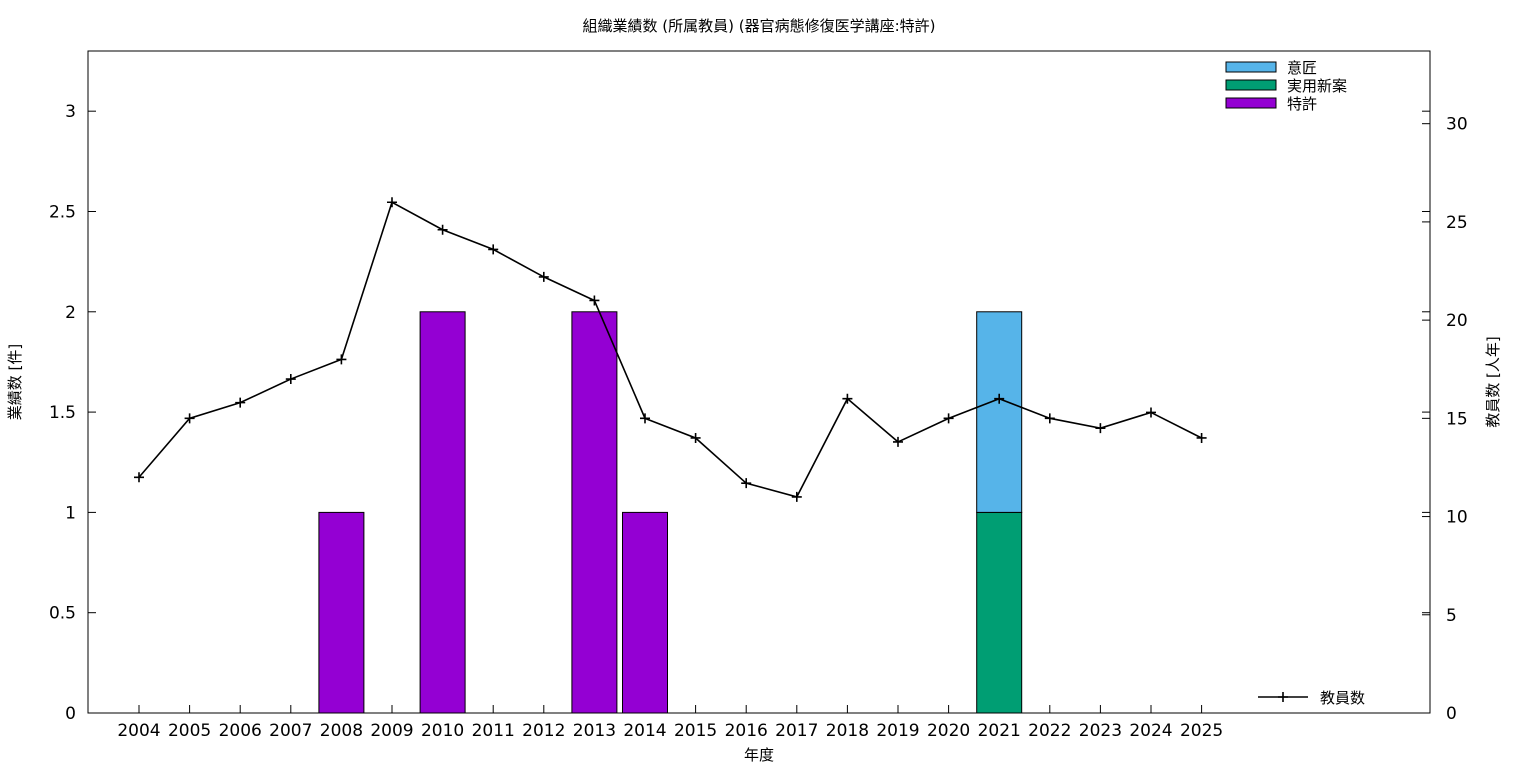 The width and height of the screenshot is (1536, 768). I want to click on y-tick-label: 3, so click(70, 112).